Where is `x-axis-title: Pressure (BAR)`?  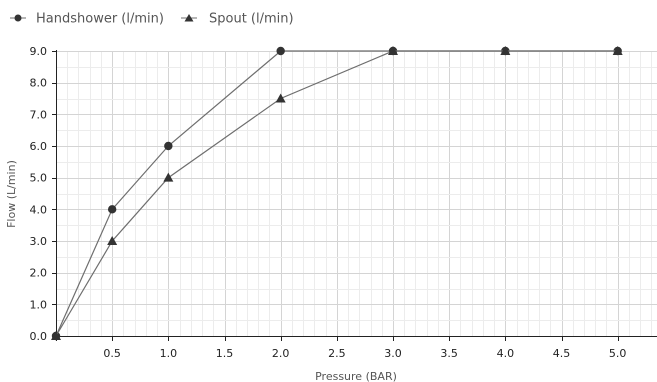
x-axis-title: Pressure (BAR) is located at coordinates (356, 376).